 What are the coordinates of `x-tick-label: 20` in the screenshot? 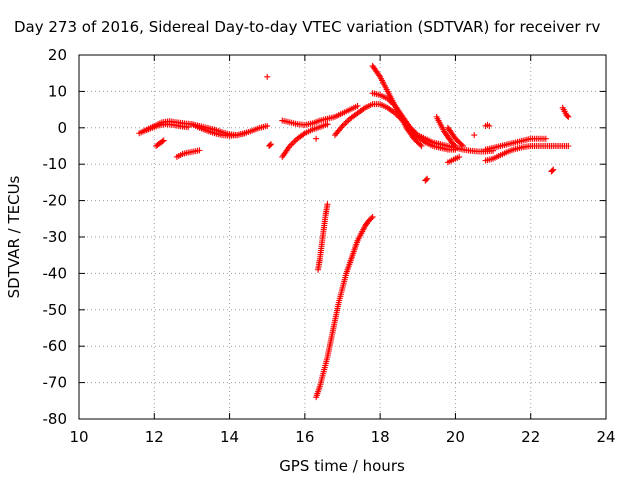 It's located at (455, 437).